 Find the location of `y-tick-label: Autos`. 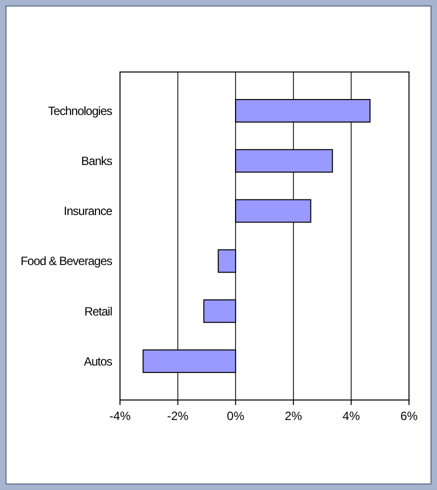

y-tick-label: Autos is located at coordinates (98, 361).